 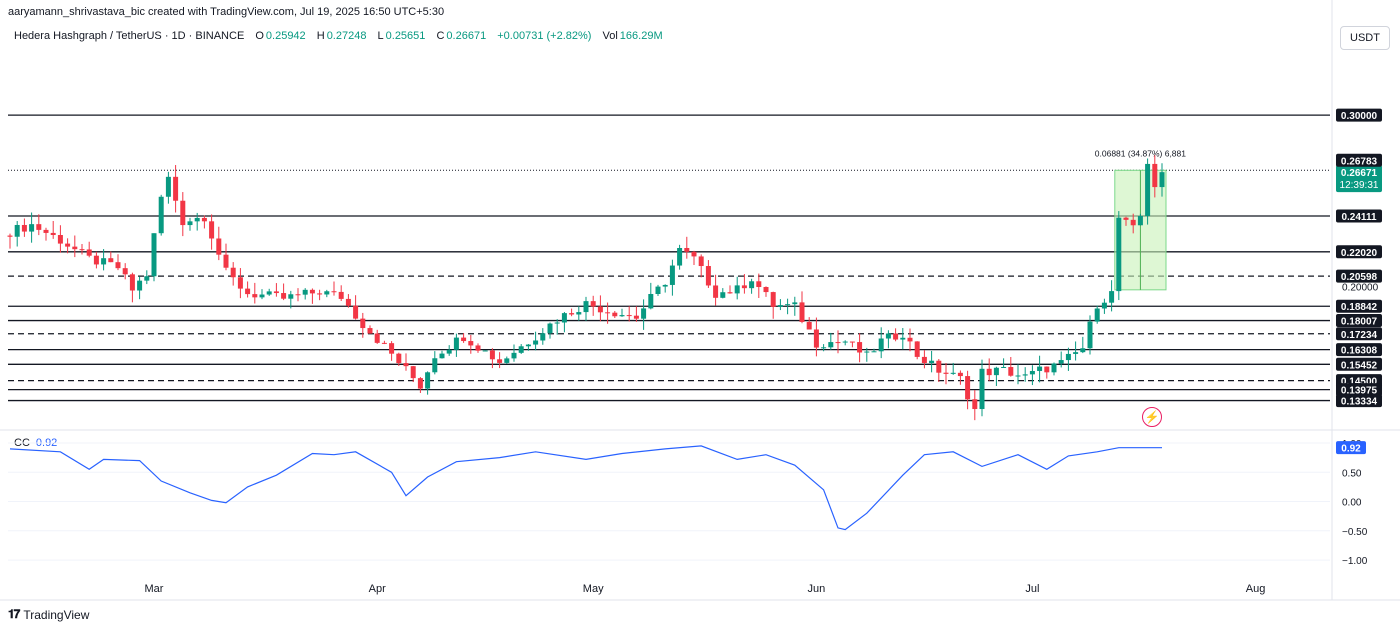 What do you see at coordinates (544, 36) in the screenshot?
I see `change-value: +0.00731 (+2.82%)` at bounding box center [544, 36].